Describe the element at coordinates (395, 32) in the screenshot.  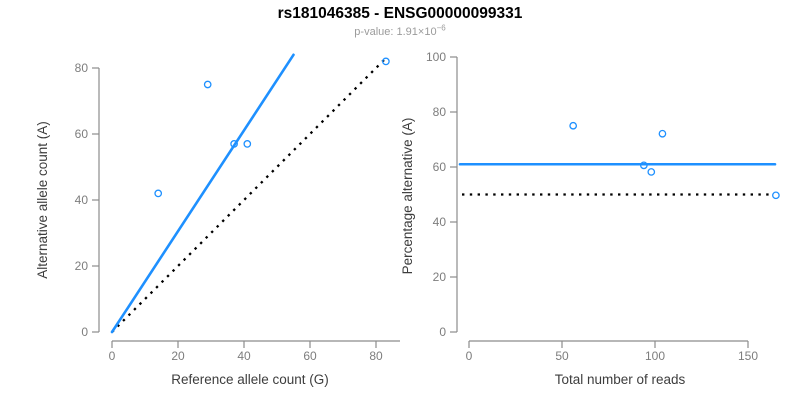
I see `pvalue-text: p-value: 1.91×10` at that location.